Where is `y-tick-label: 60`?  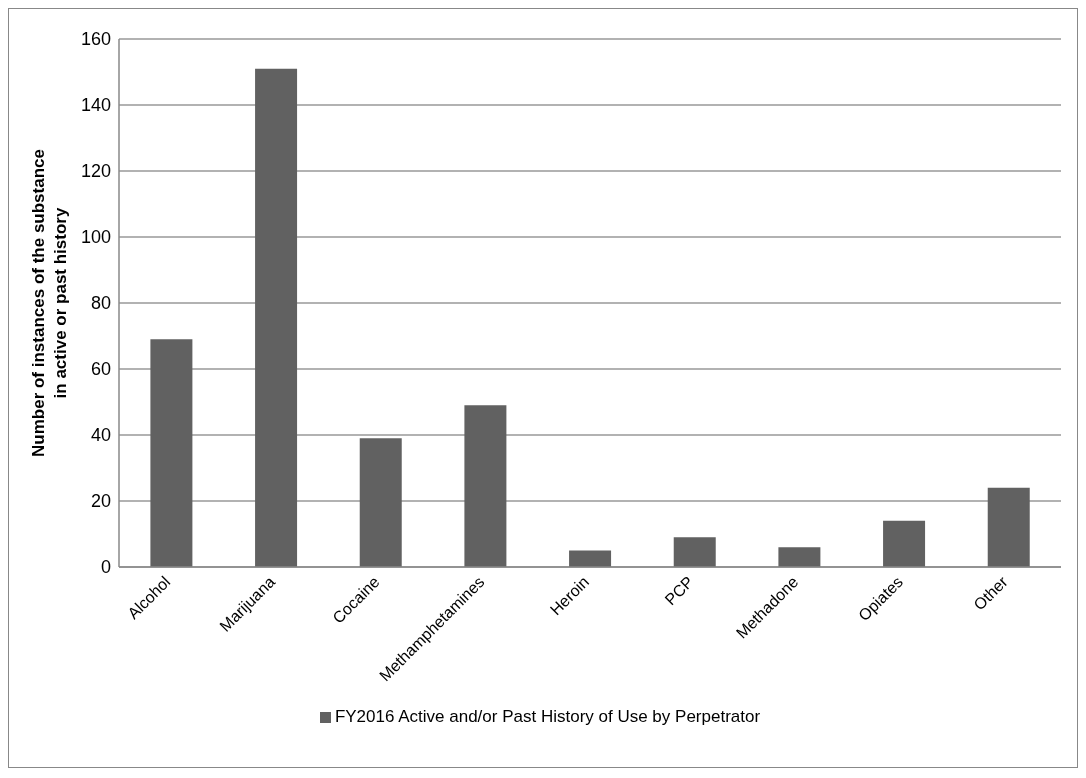 y-tick-label: 60 is located at coordinates (100, 369).